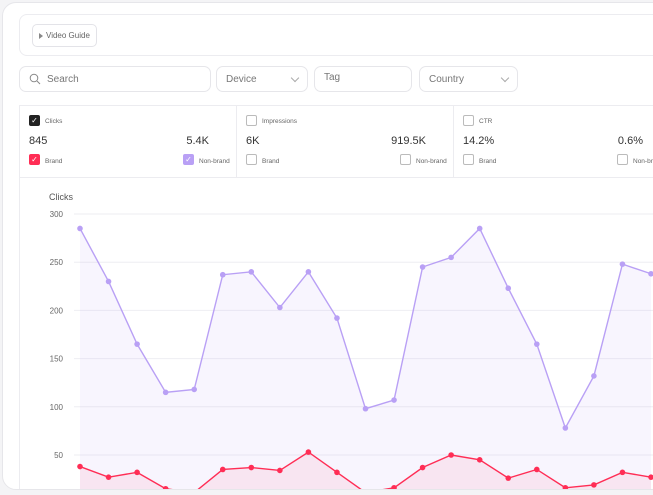 This screenshot has width=653, height=495. I want to click on y-tick-label: 100, so click(57, 407).